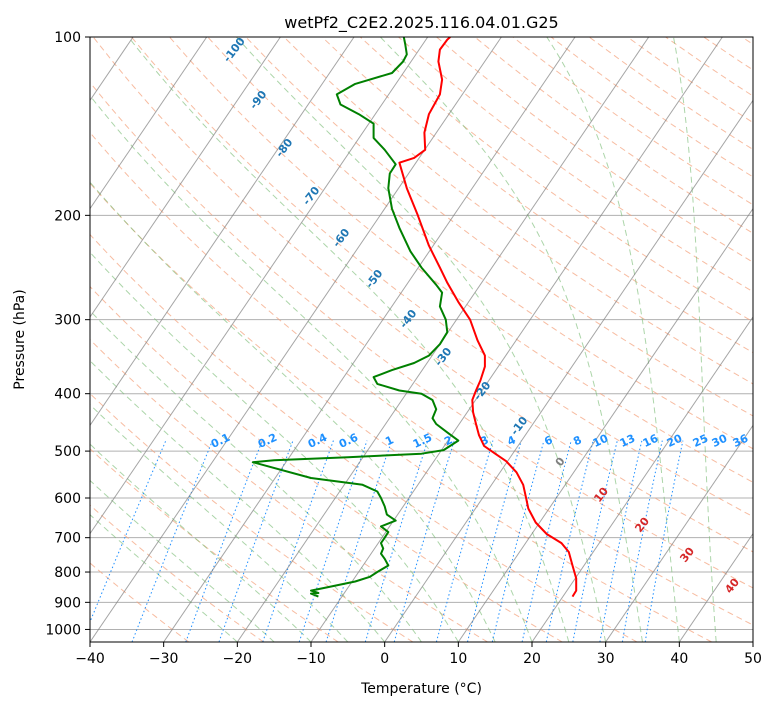 This screenshot has height=708, width=775. What do you see at coordinates (67, 452) in the screenshot?
I see `y-tick-label: 500` at bounding box center [67, 452].